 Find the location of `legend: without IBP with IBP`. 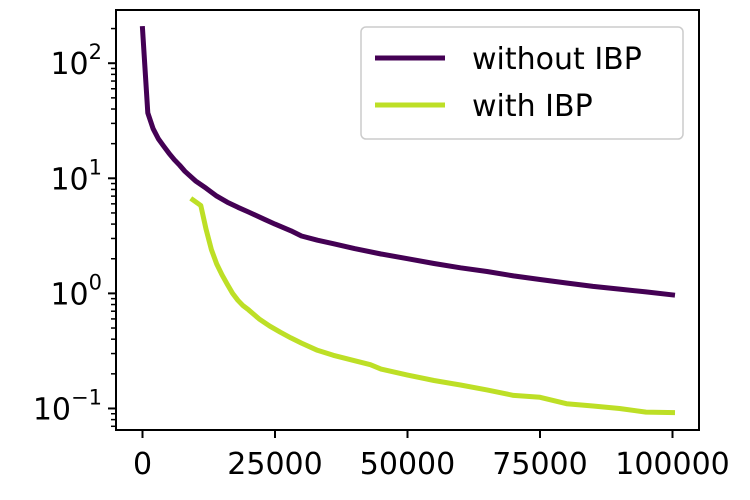

legend: without IBP with IBP is located at coordinates (522, 83).